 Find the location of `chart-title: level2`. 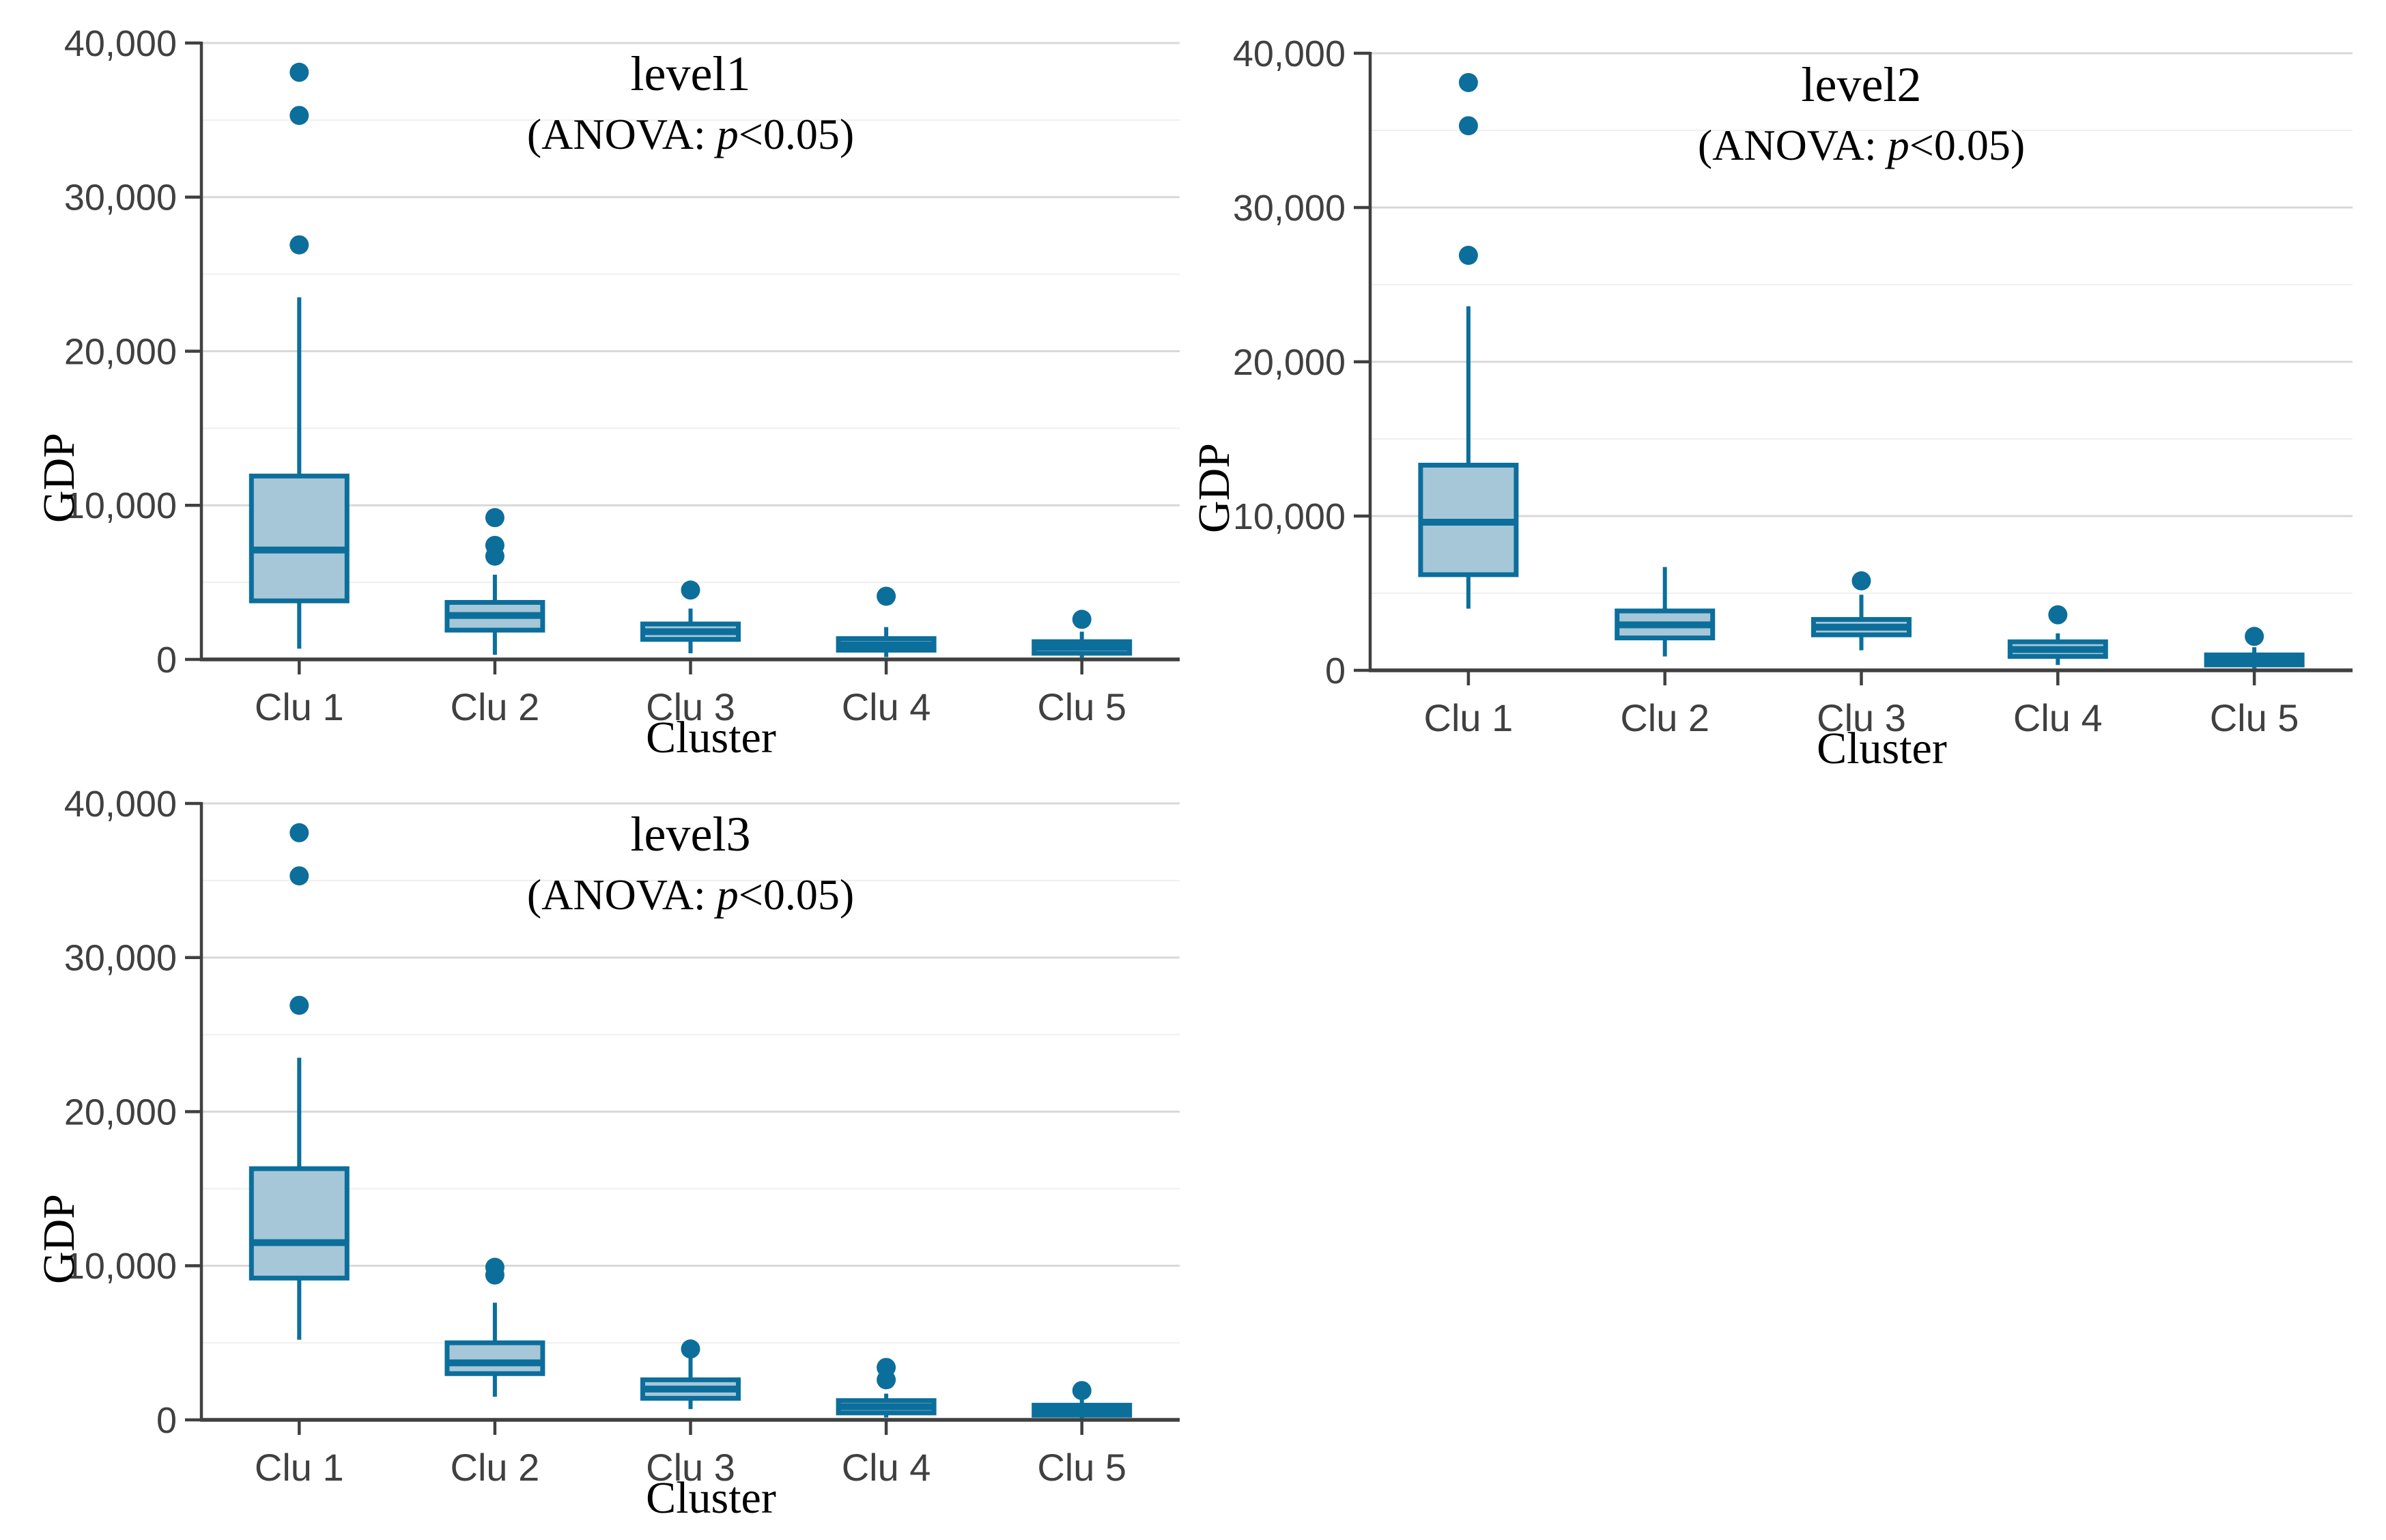

chart-title: level2 is located at coordinates (1862, 84).